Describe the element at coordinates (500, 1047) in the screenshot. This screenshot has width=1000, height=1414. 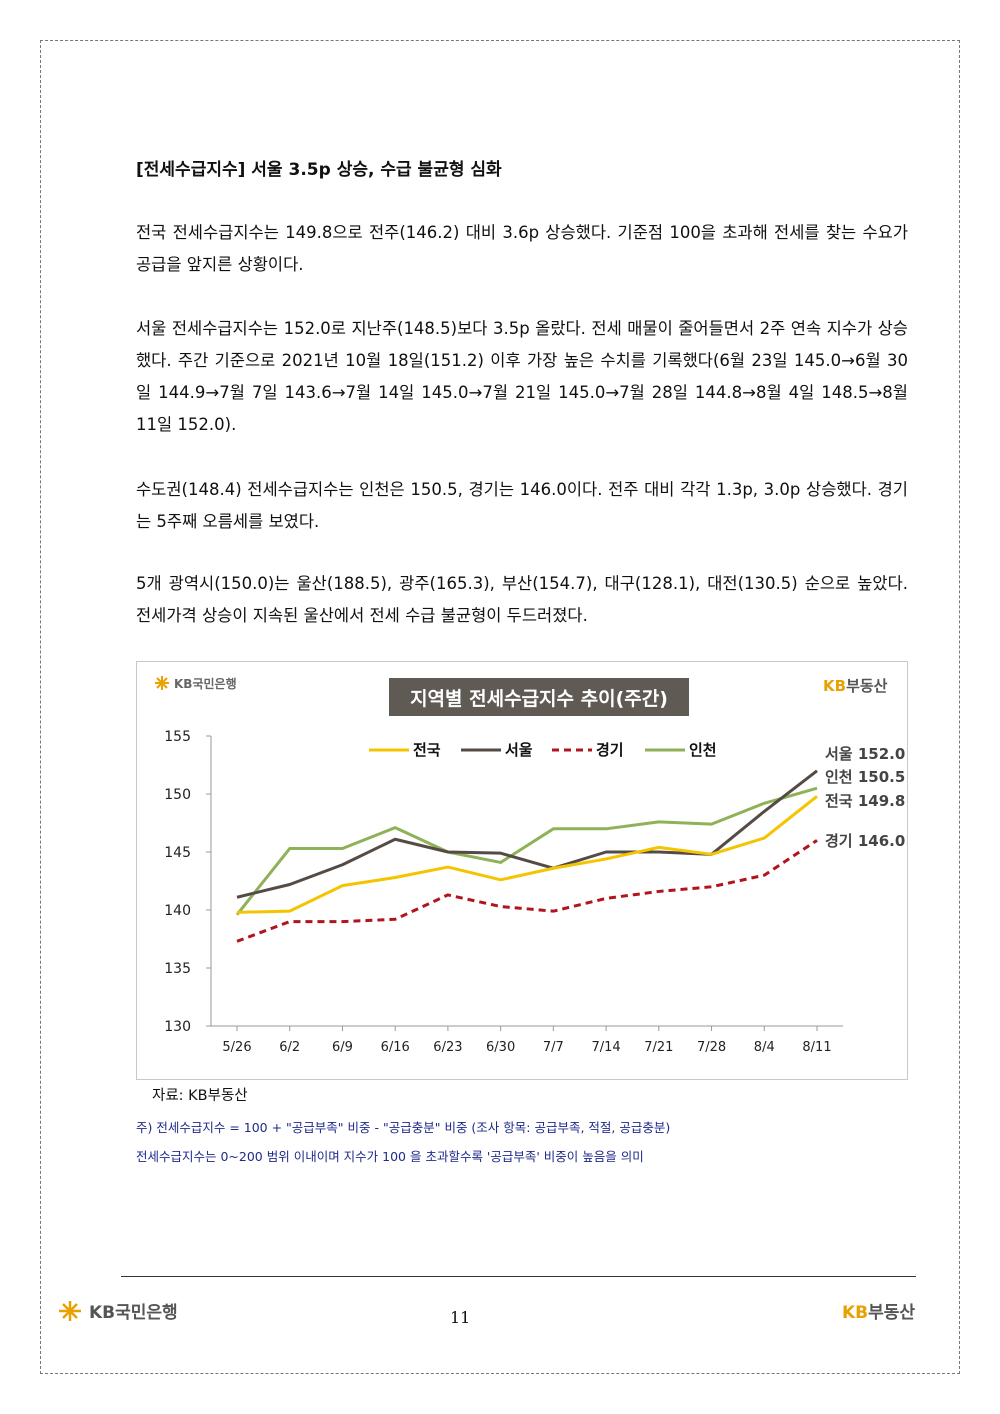
I see `x-tick-label: 6/30` at that location.